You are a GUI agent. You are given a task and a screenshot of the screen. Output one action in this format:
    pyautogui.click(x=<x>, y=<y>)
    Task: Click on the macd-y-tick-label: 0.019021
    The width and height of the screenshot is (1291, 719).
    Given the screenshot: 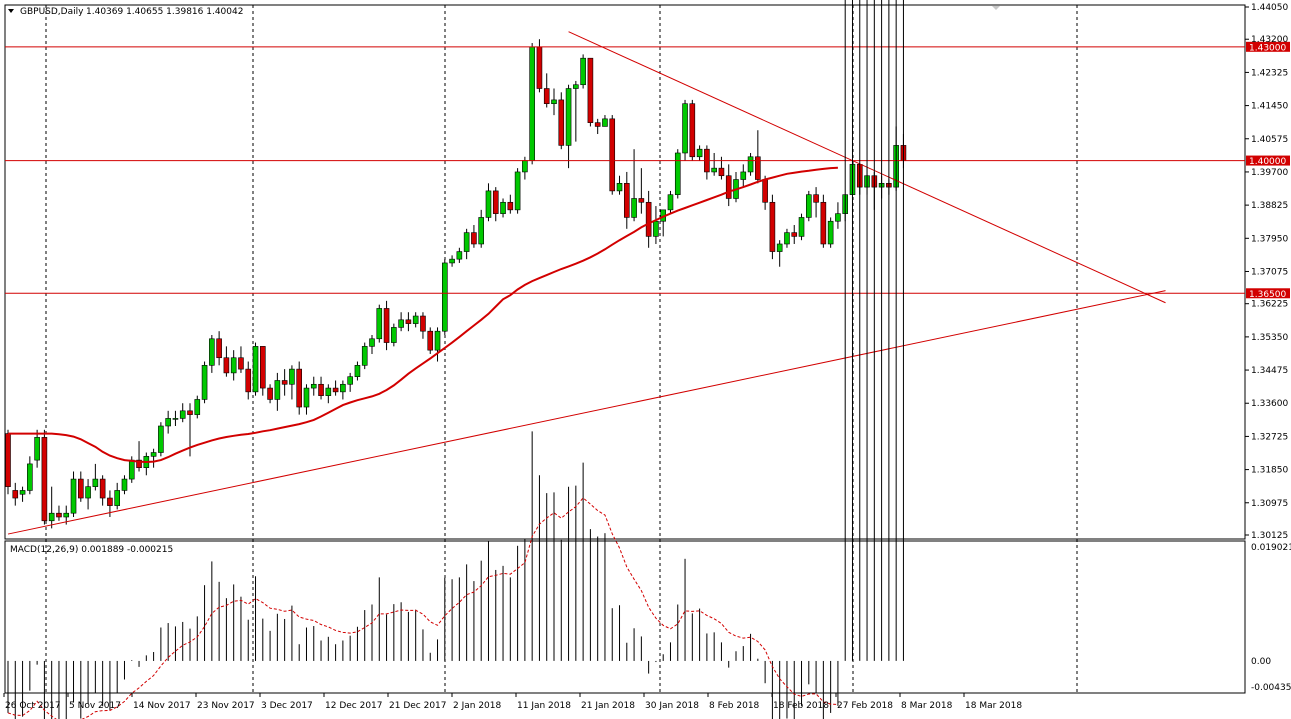 What is the action you would take?
    pyautogui.click(x=1271, y=548)
    